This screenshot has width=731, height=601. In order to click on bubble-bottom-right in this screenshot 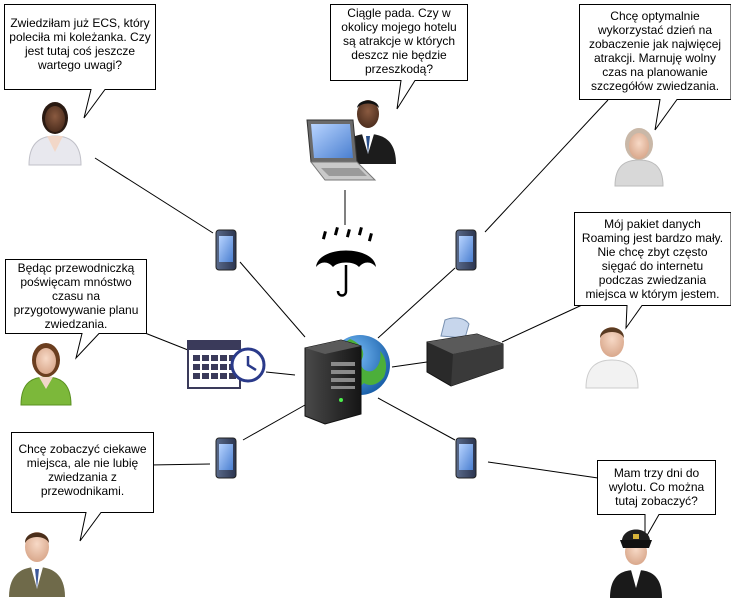, I will do `click(656, 500)`.